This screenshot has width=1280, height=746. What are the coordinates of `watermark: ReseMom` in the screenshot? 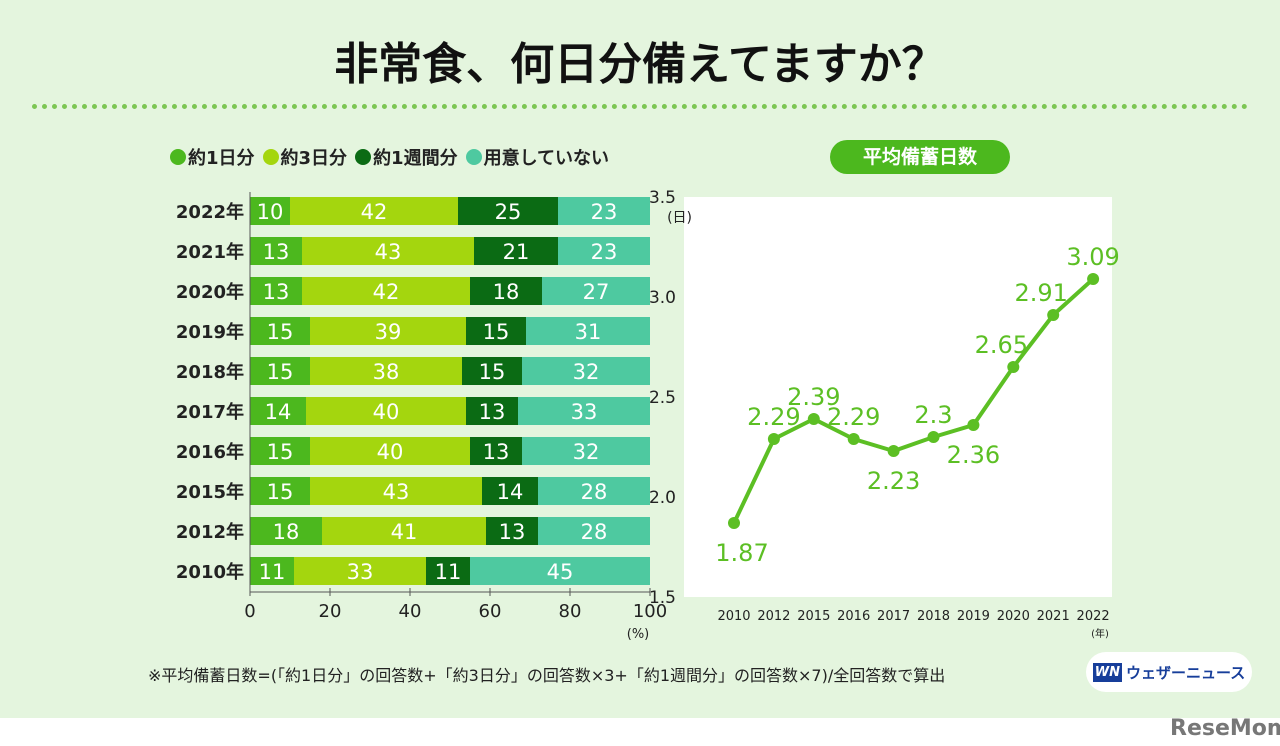 It's located at (1225, 728).